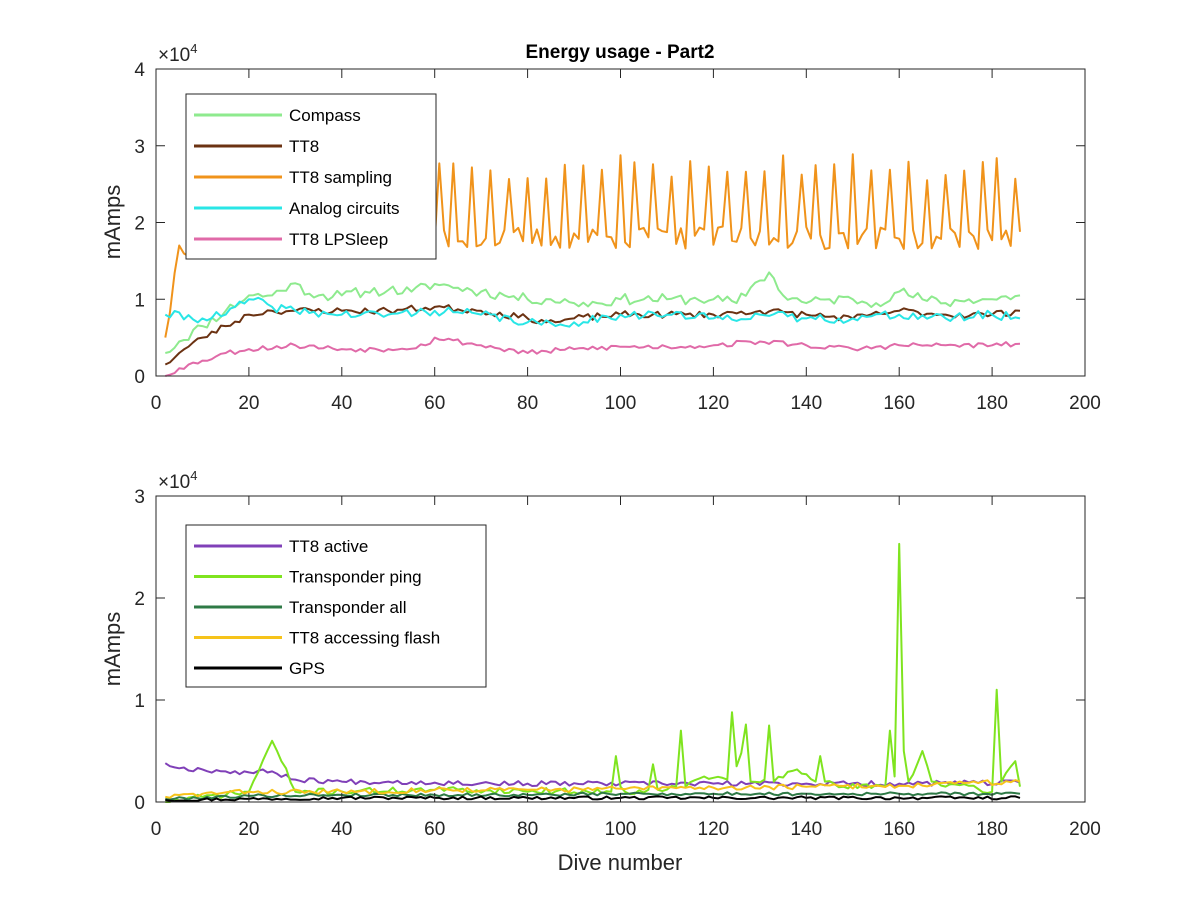 Image resolution: width=1200 pixels, height=900 pixels. I want to click on y-exponent-bottom: ×10⁴, so click(177, 480).